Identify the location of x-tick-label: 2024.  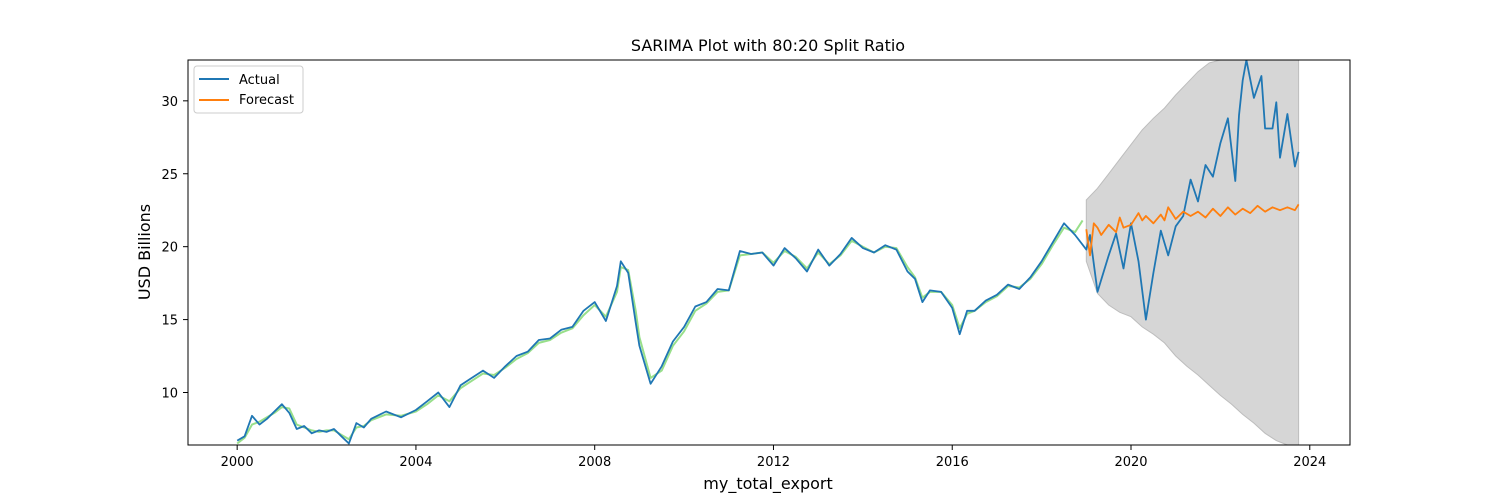
(1309, 462).